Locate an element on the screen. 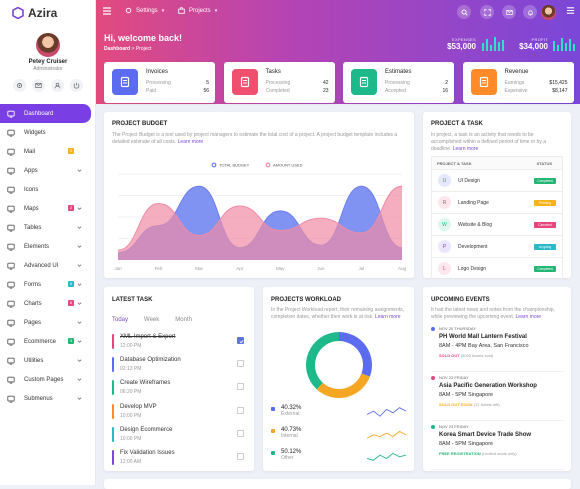  sidebar-item-icons: Icons is located at coordinates (48, 189).